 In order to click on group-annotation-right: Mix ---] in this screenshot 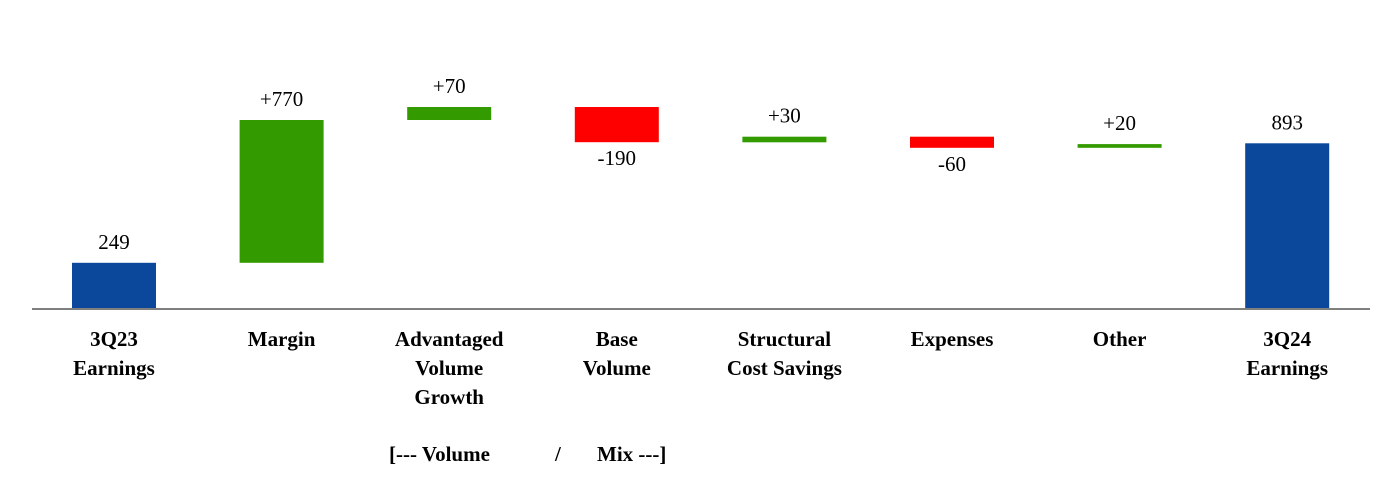, I will do `click(631, 454)`.